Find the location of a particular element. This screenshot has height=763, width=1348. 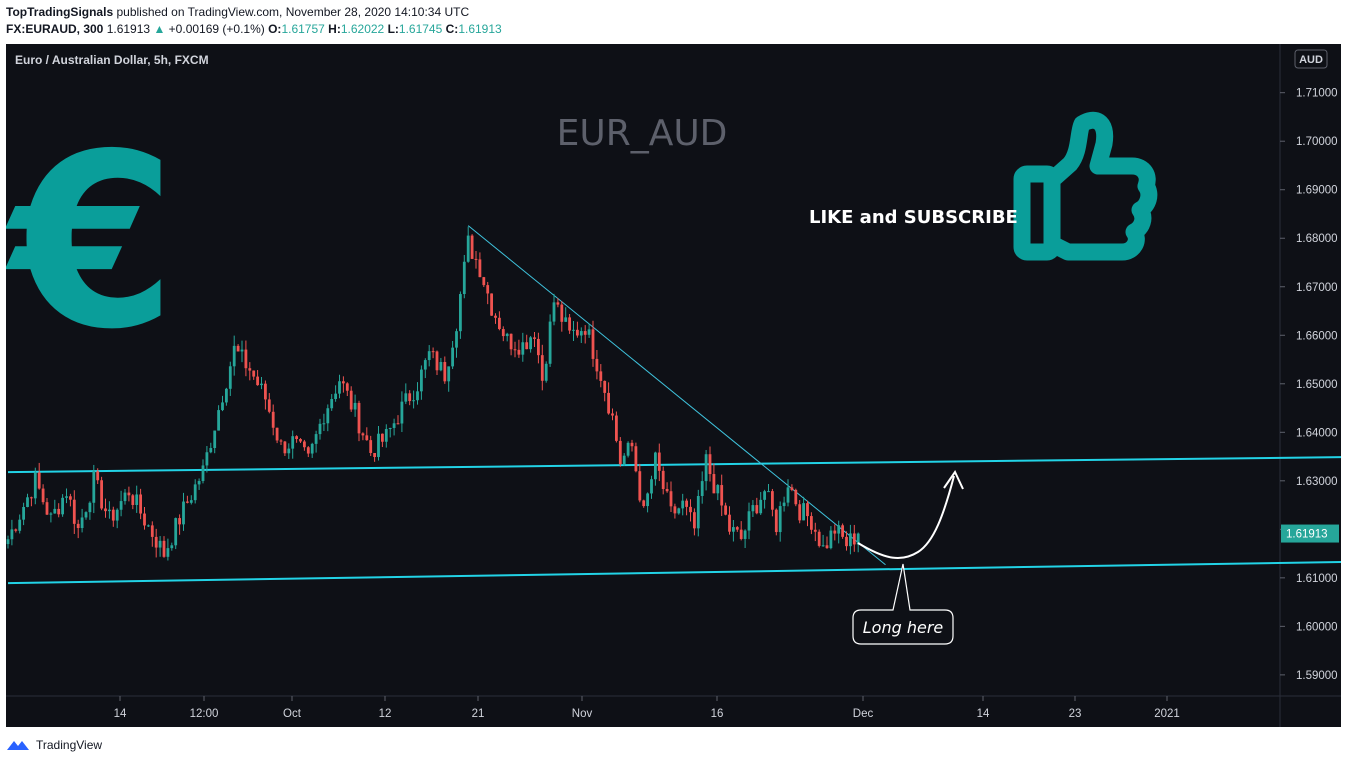

promo-text: LIKE and SUBSCRIBE is located at coordinates (913, 217).